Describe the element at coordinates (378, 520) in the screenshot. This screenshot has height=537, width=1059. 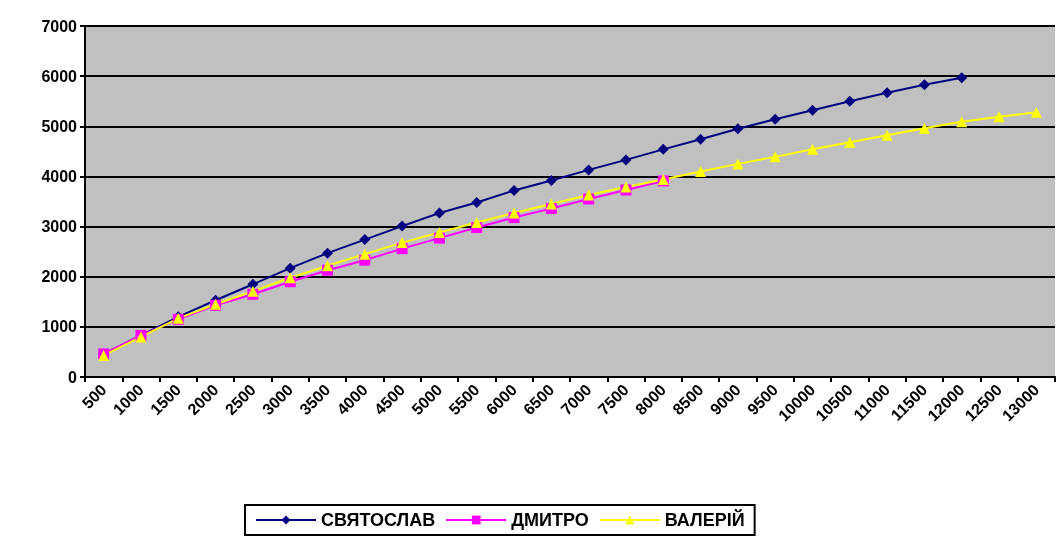
I see `legend-label: СВЯТОСЛАВ` at that location.